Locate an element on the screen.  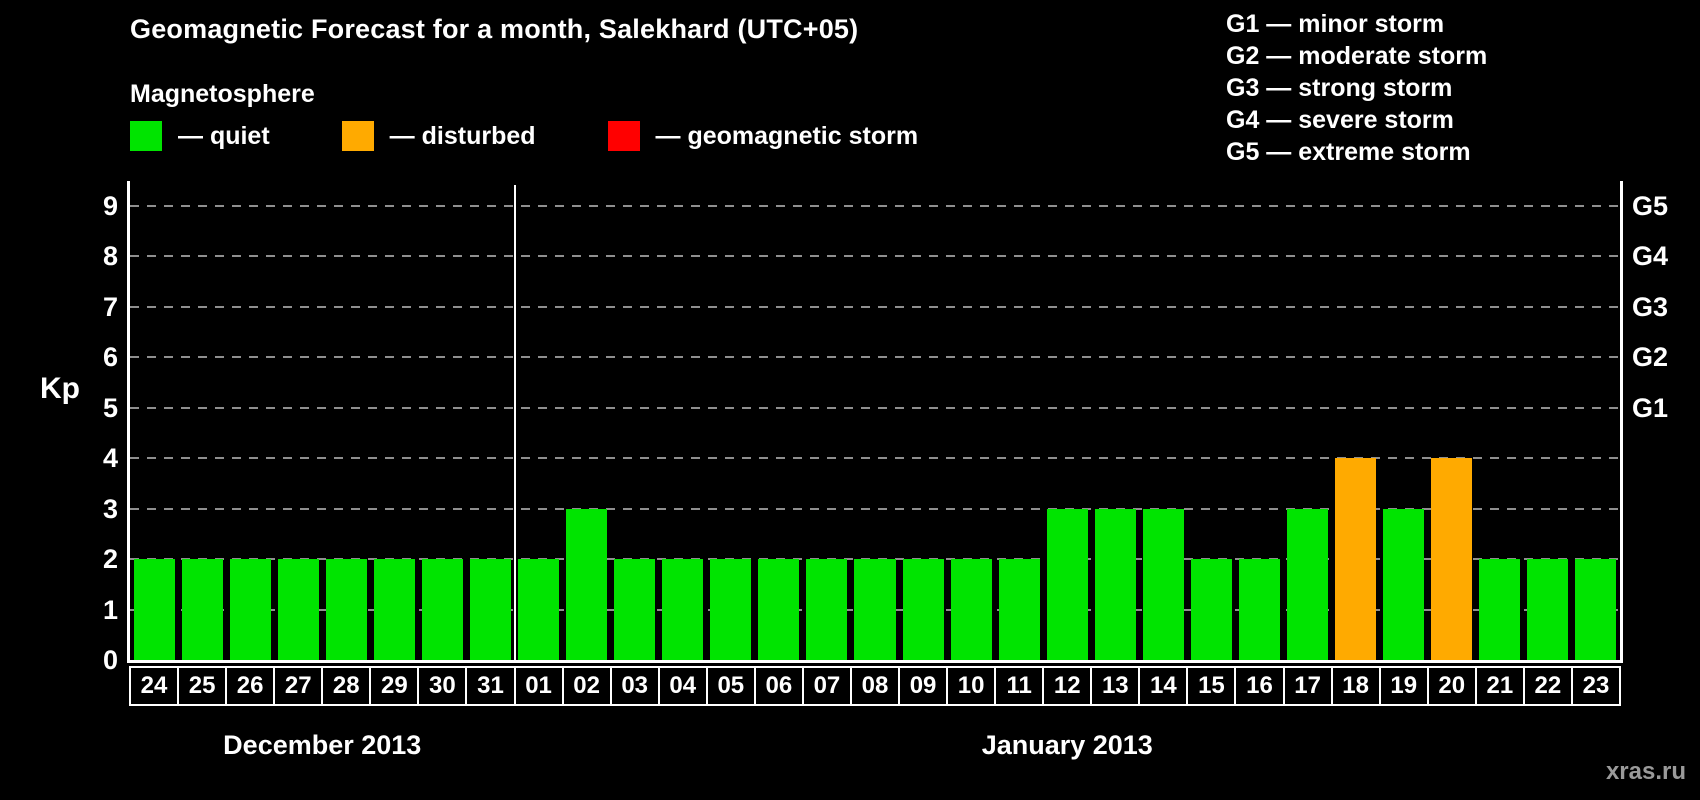
day-label: 03 is located at coordinates (634, 686).